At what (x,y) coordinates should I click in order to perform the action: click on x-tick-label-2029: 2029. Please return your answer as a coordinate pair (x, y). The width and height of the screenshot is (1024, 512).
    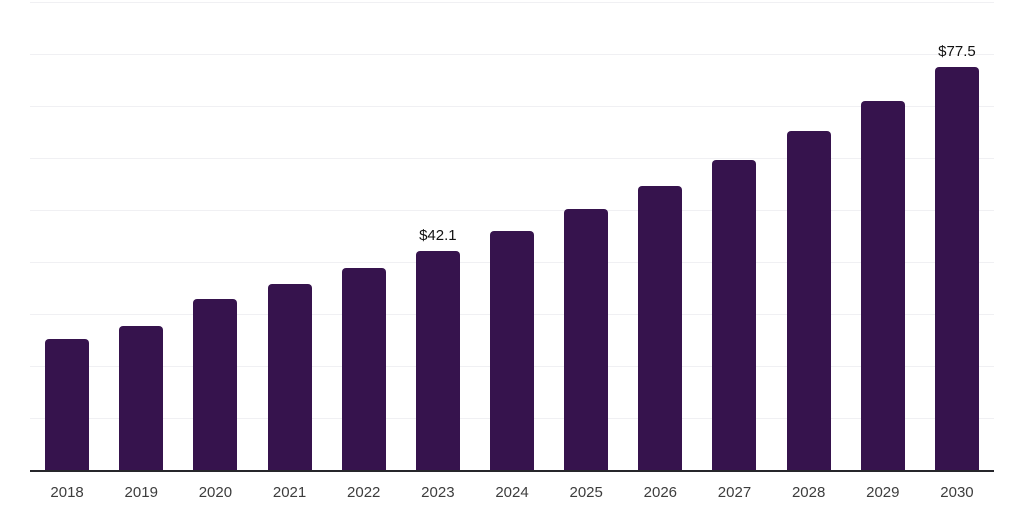
    Looking at the image, I should click on (883, 492).